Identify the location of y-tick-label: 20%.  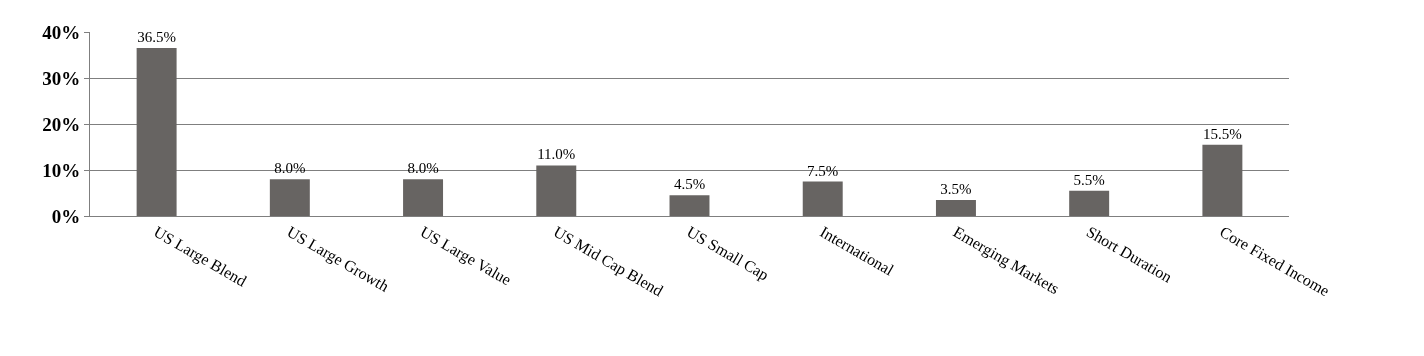
(61, 124).